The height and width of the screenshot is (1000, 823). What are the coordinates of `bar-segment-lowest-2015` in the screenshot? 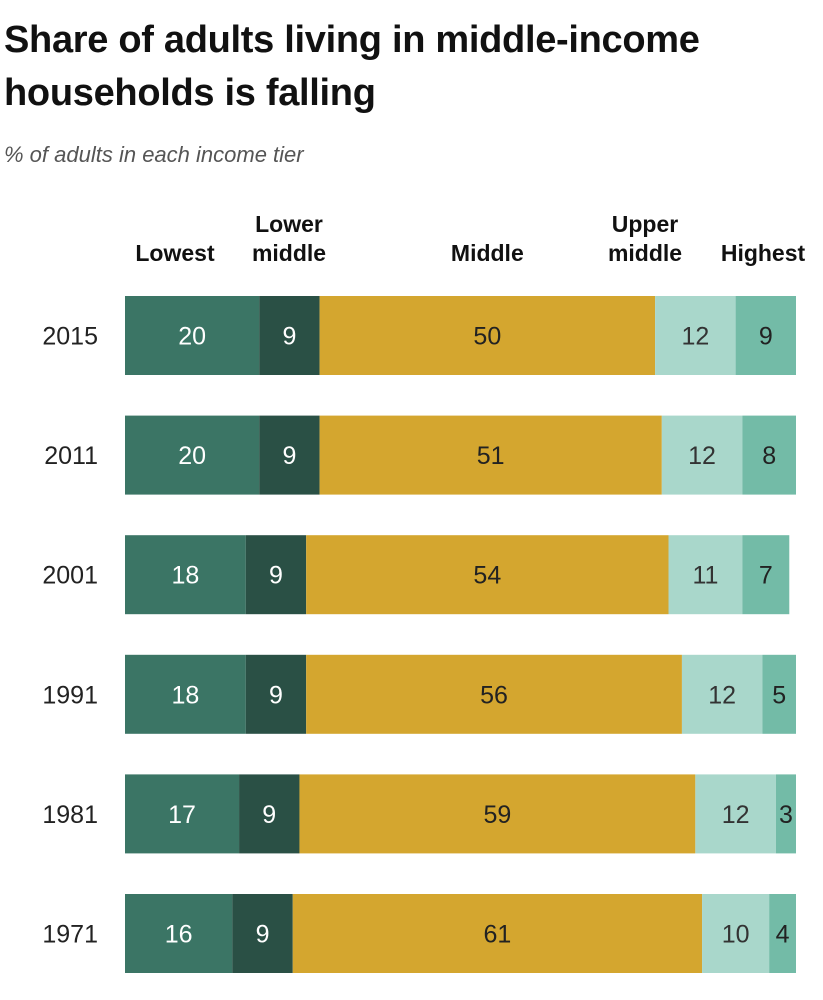 It's located at (192, 335).